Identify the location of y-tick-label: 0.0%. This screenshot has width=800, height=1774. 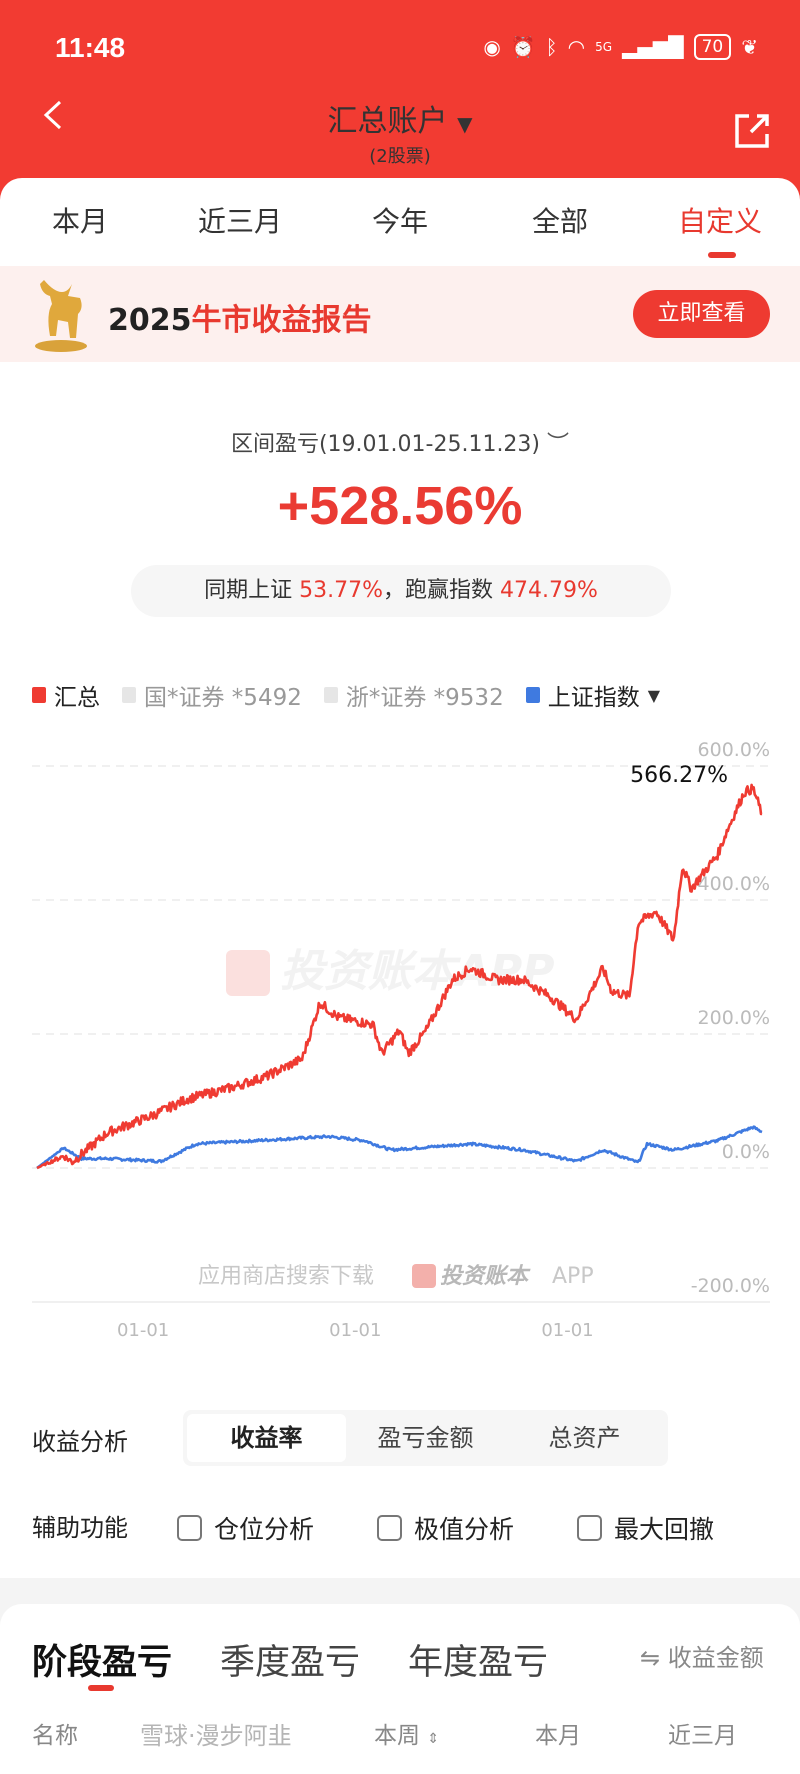
(746, 1152).